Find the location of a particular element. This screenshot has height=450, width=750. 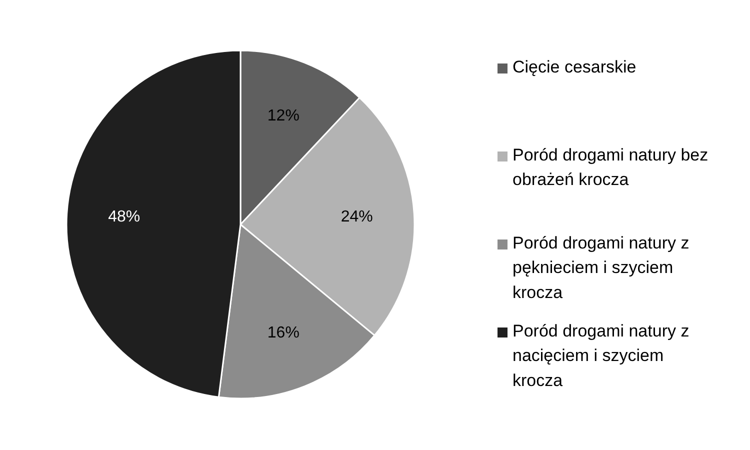

legend-label: Poród drogami natury z pęknieciem i szyciem krocza is located at coordinates (601, 268).